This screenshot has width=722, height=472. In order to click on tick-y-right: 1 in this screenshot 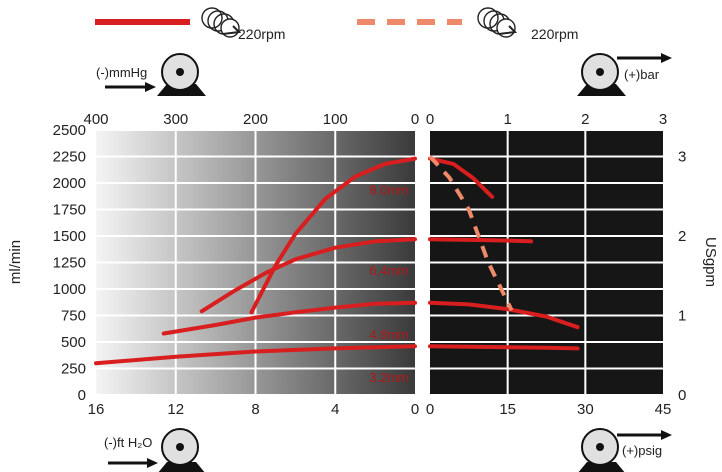, I will do `click(682, 316)`.